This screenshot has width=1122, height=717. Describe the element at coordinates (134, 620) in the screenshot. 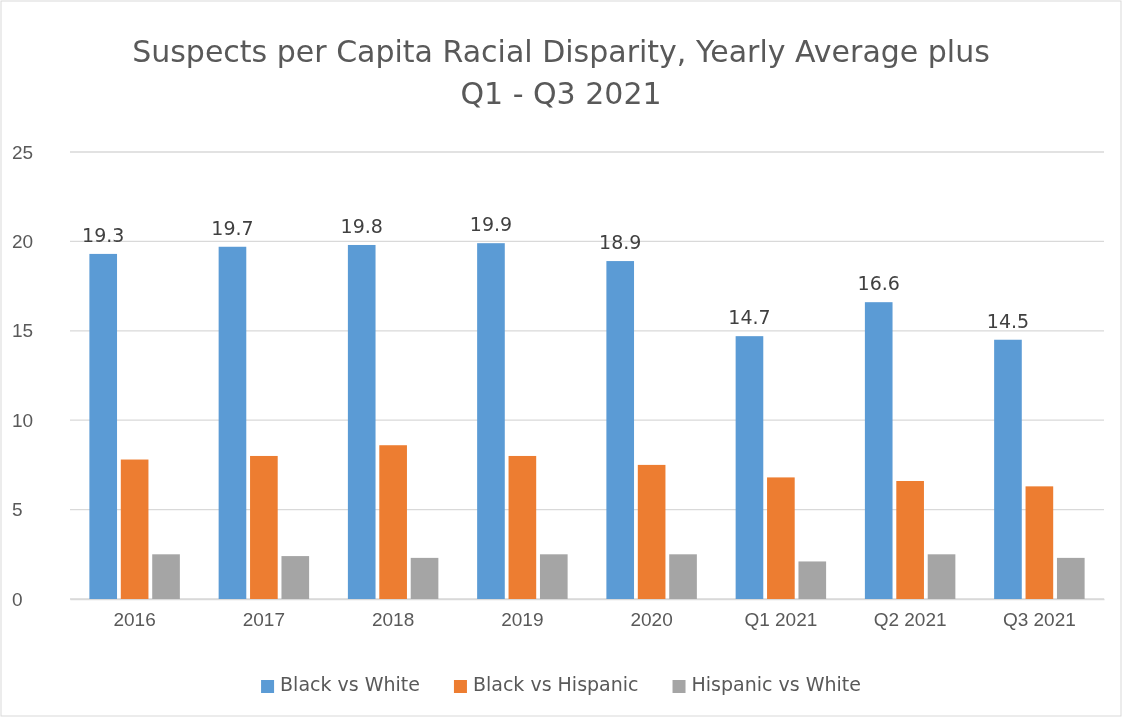

I see `x-tick-label: 2016` at that location.